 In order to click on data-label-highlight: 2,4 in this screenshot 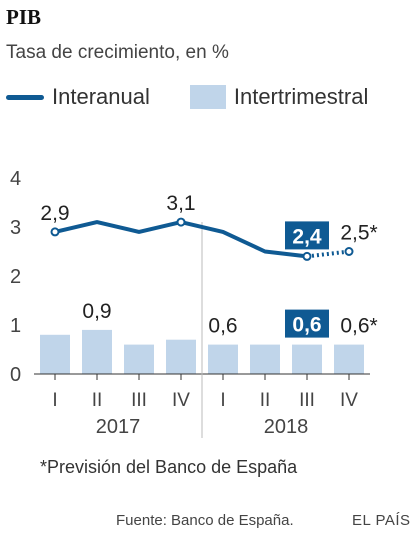, I will do `click(307, 236)`.